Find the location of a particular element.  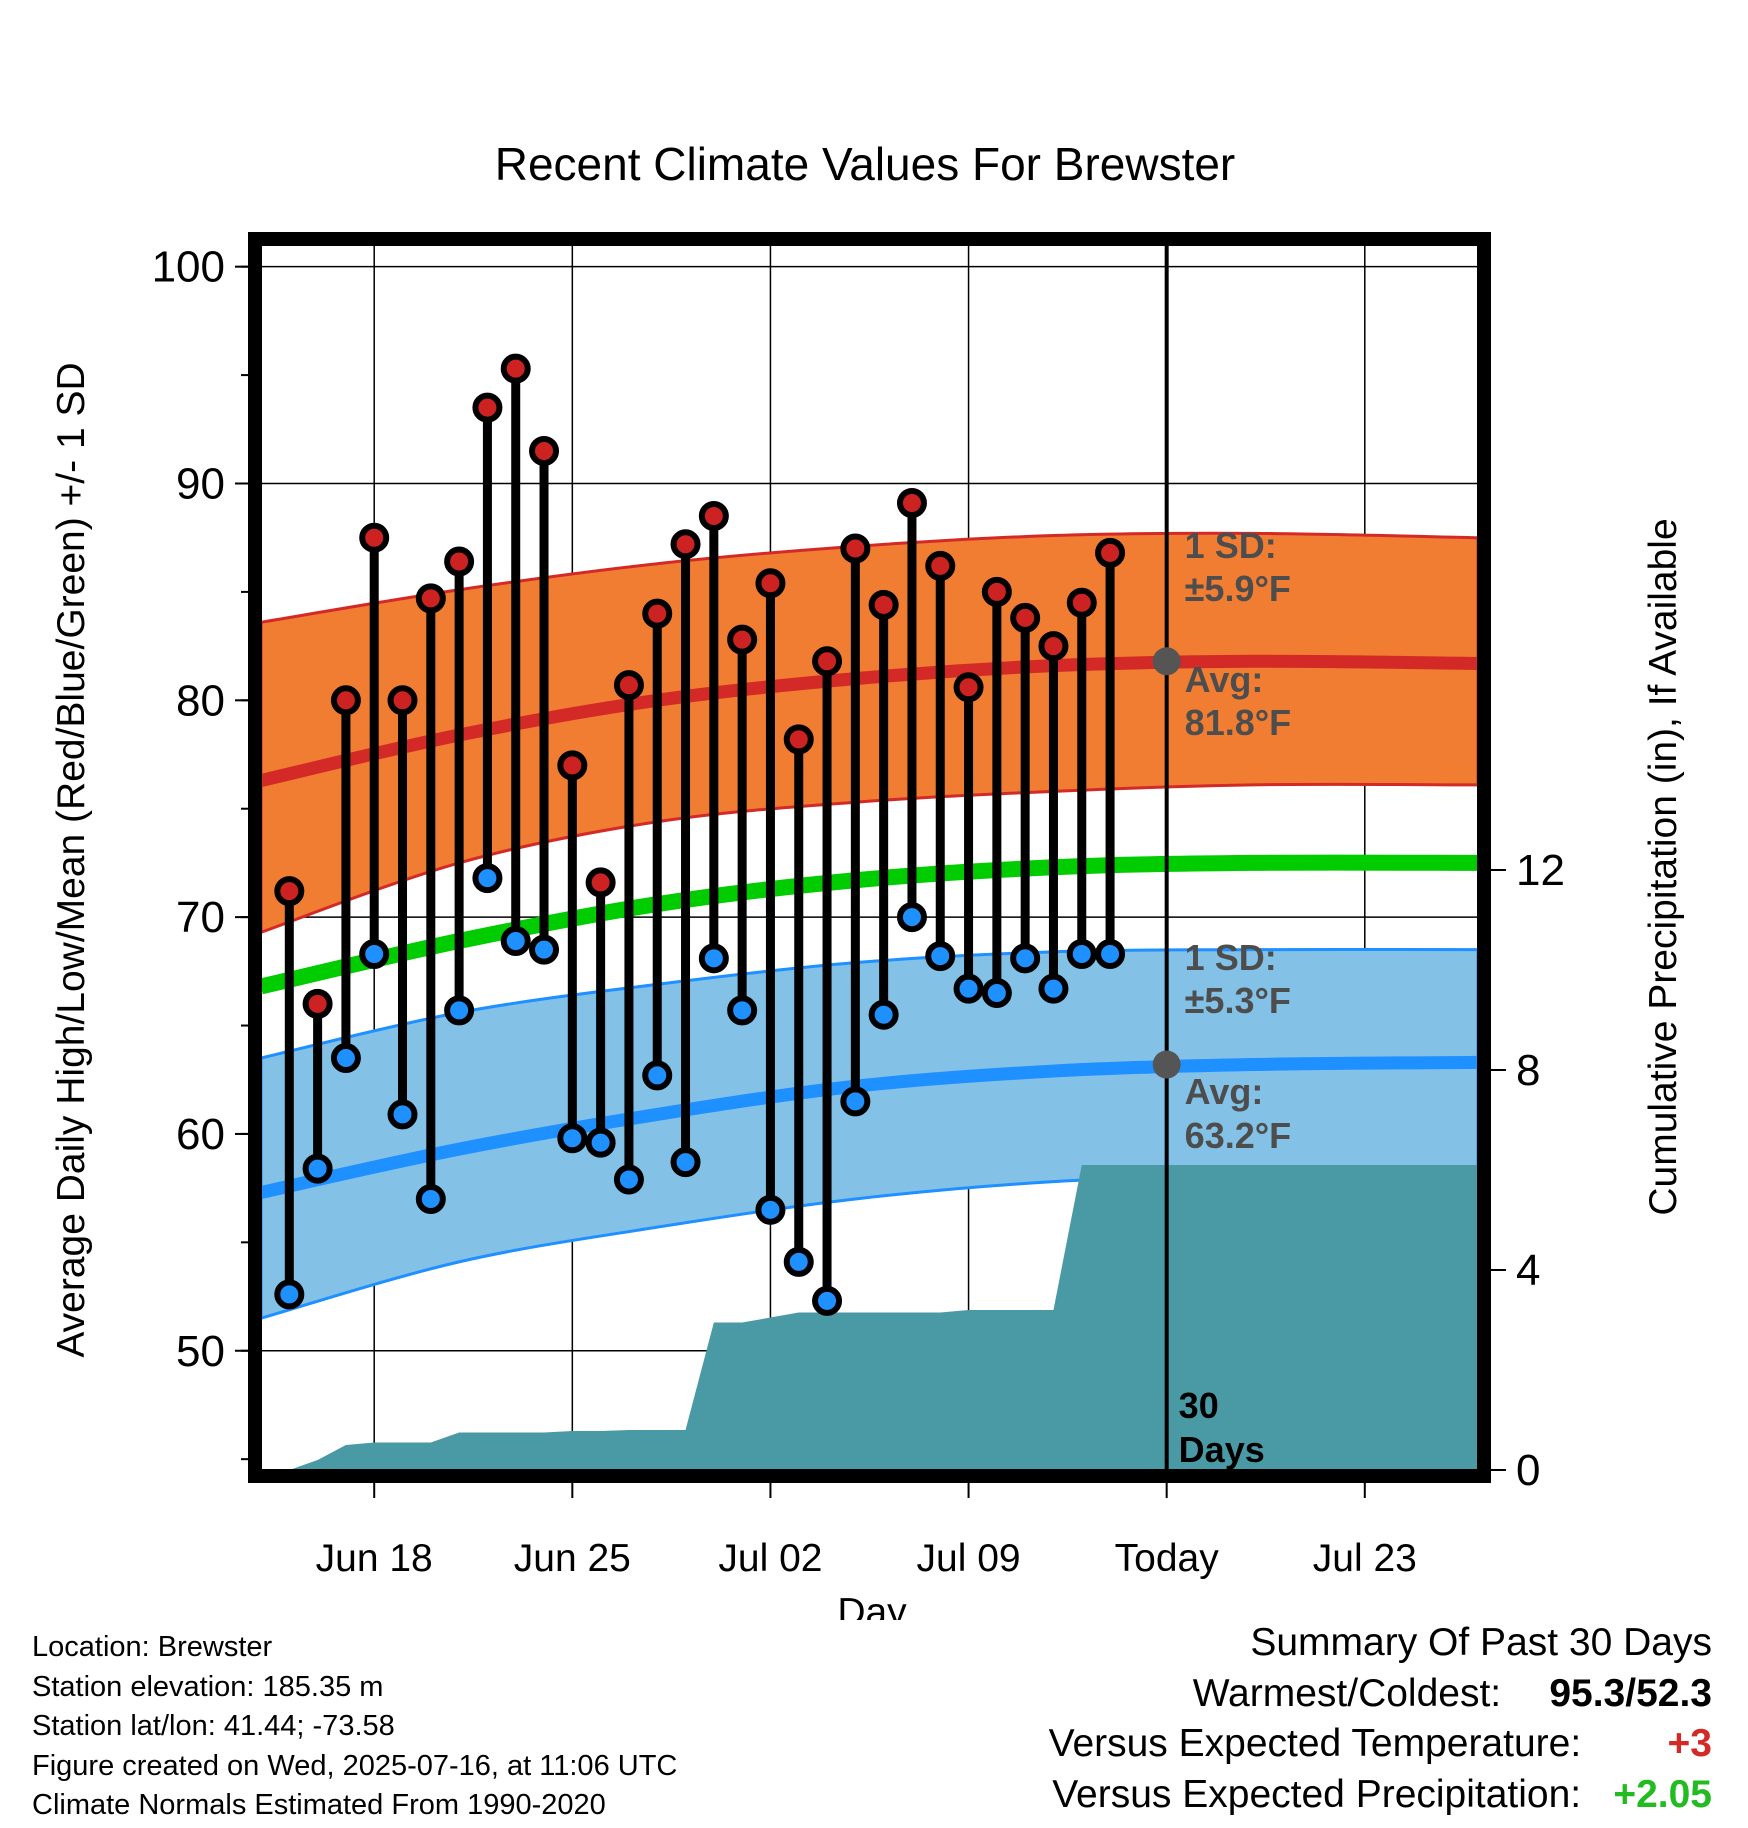

warmest-row: Warmest/Coldest: 95.3/52.3 is located at coordinates (1380, 1694).